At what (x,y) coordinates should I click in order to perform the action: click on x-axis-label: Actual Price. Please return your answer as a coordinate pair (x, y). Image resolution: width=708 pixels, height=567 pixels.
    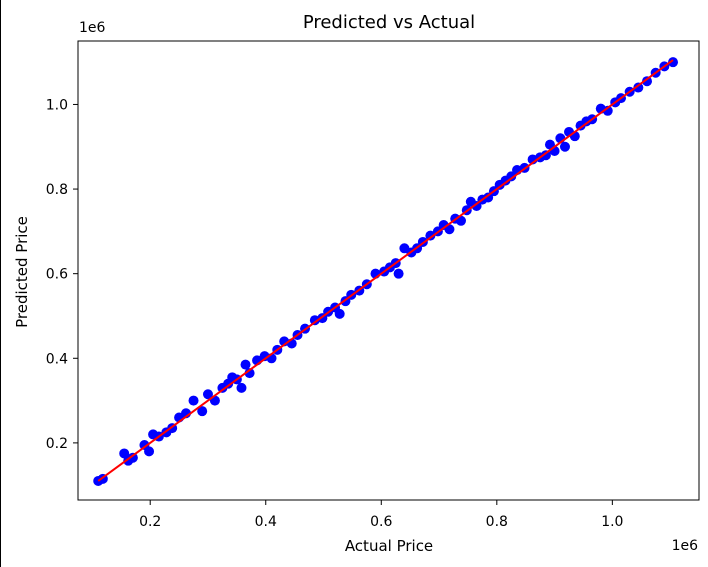
    Looking at the image, I should click on (389, 546).